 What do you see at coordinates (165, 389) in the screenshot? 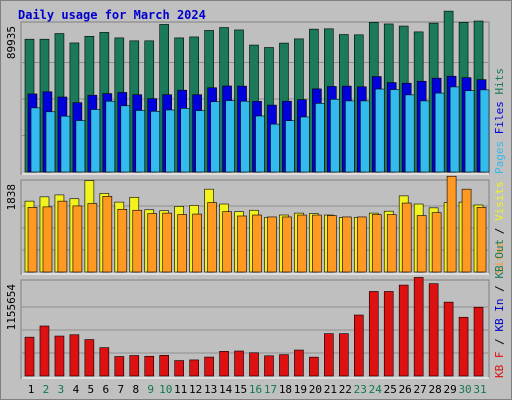
I see `x-tick-day-10: 10` at bounding box center [165, 389].